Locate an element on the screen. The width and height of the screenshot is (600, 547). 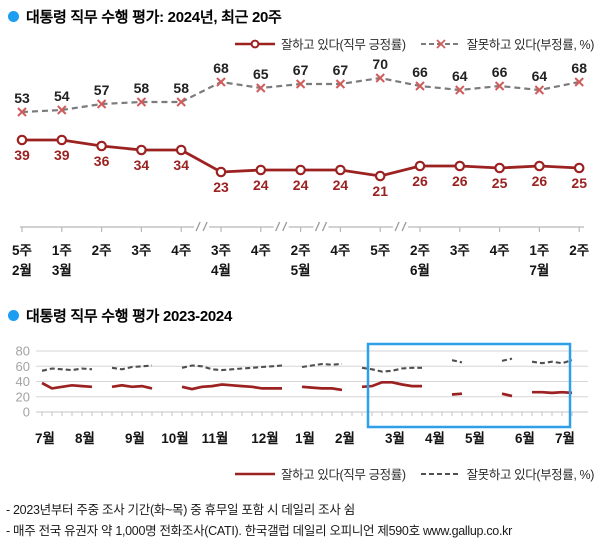
svg-text: 65 is located at coordinates (261, 74).